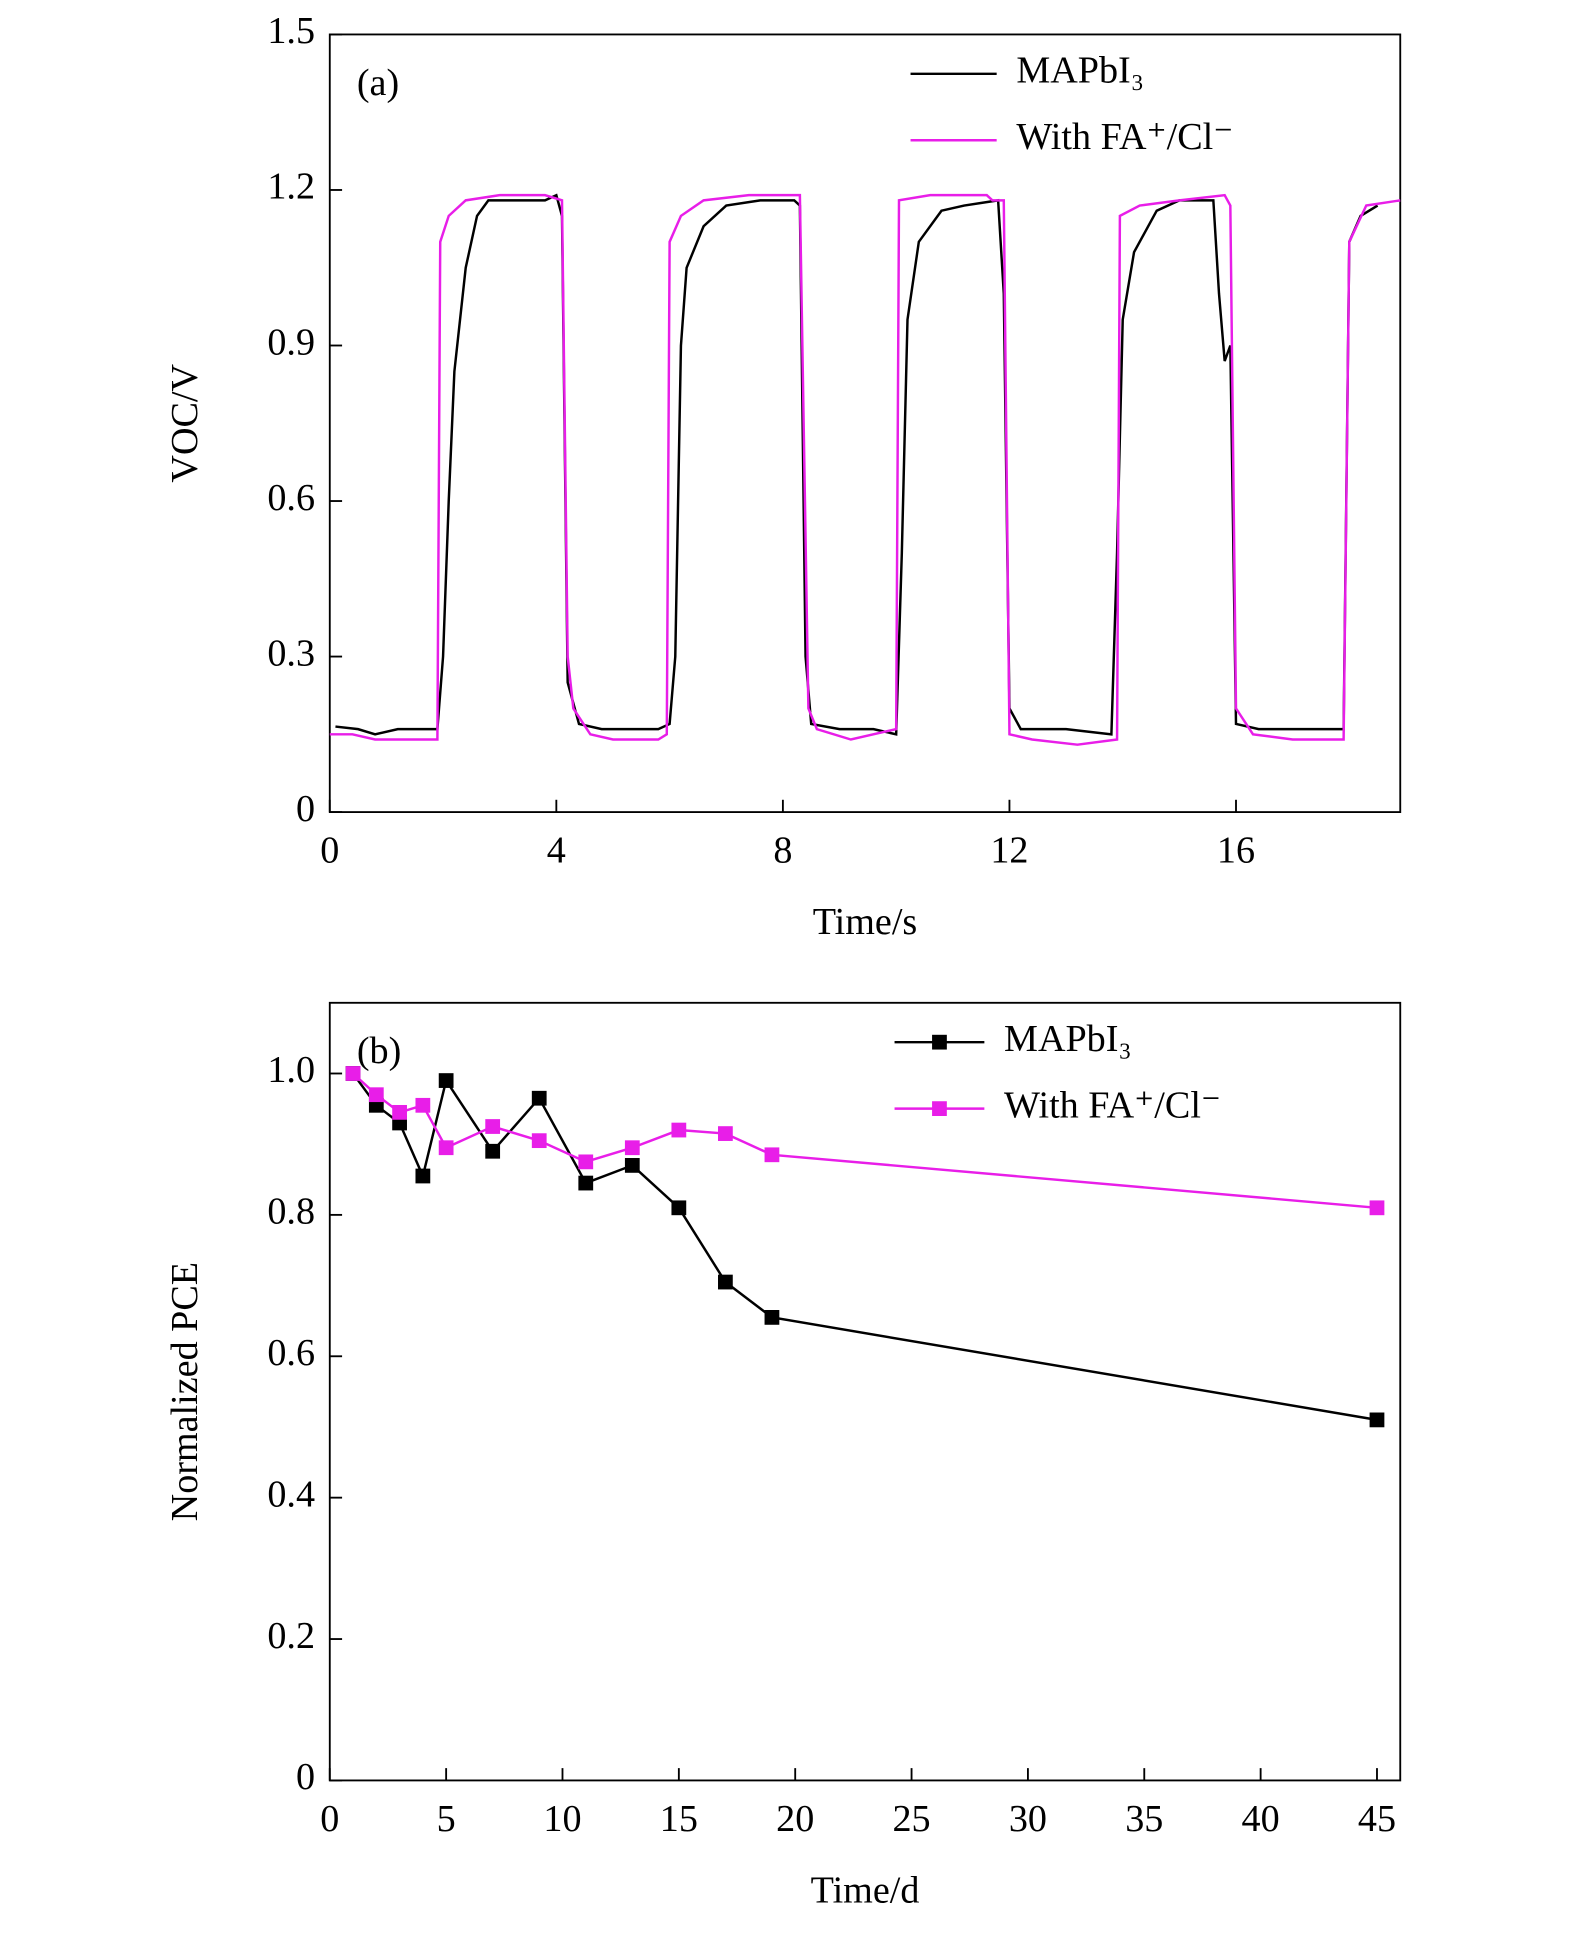 The height and width of the screenshot is (1949, 1575). What do you see at coordinates (291, 1070) in the screenshot?
I see `y-tick-label: 1.0` at bounding box center [291, 1070].